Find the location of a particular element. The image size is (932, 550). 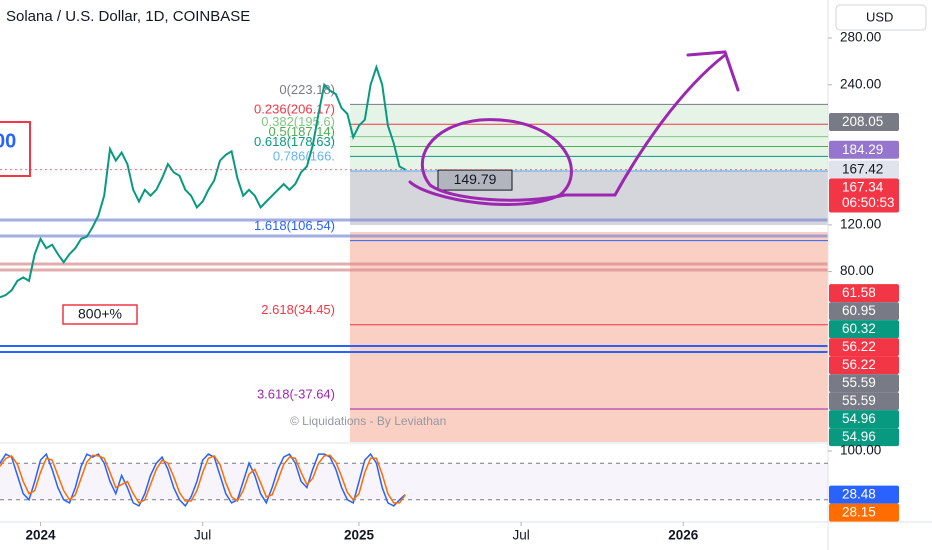

fib-label: 0.236(206.17) is located at coordinates (294, 109).